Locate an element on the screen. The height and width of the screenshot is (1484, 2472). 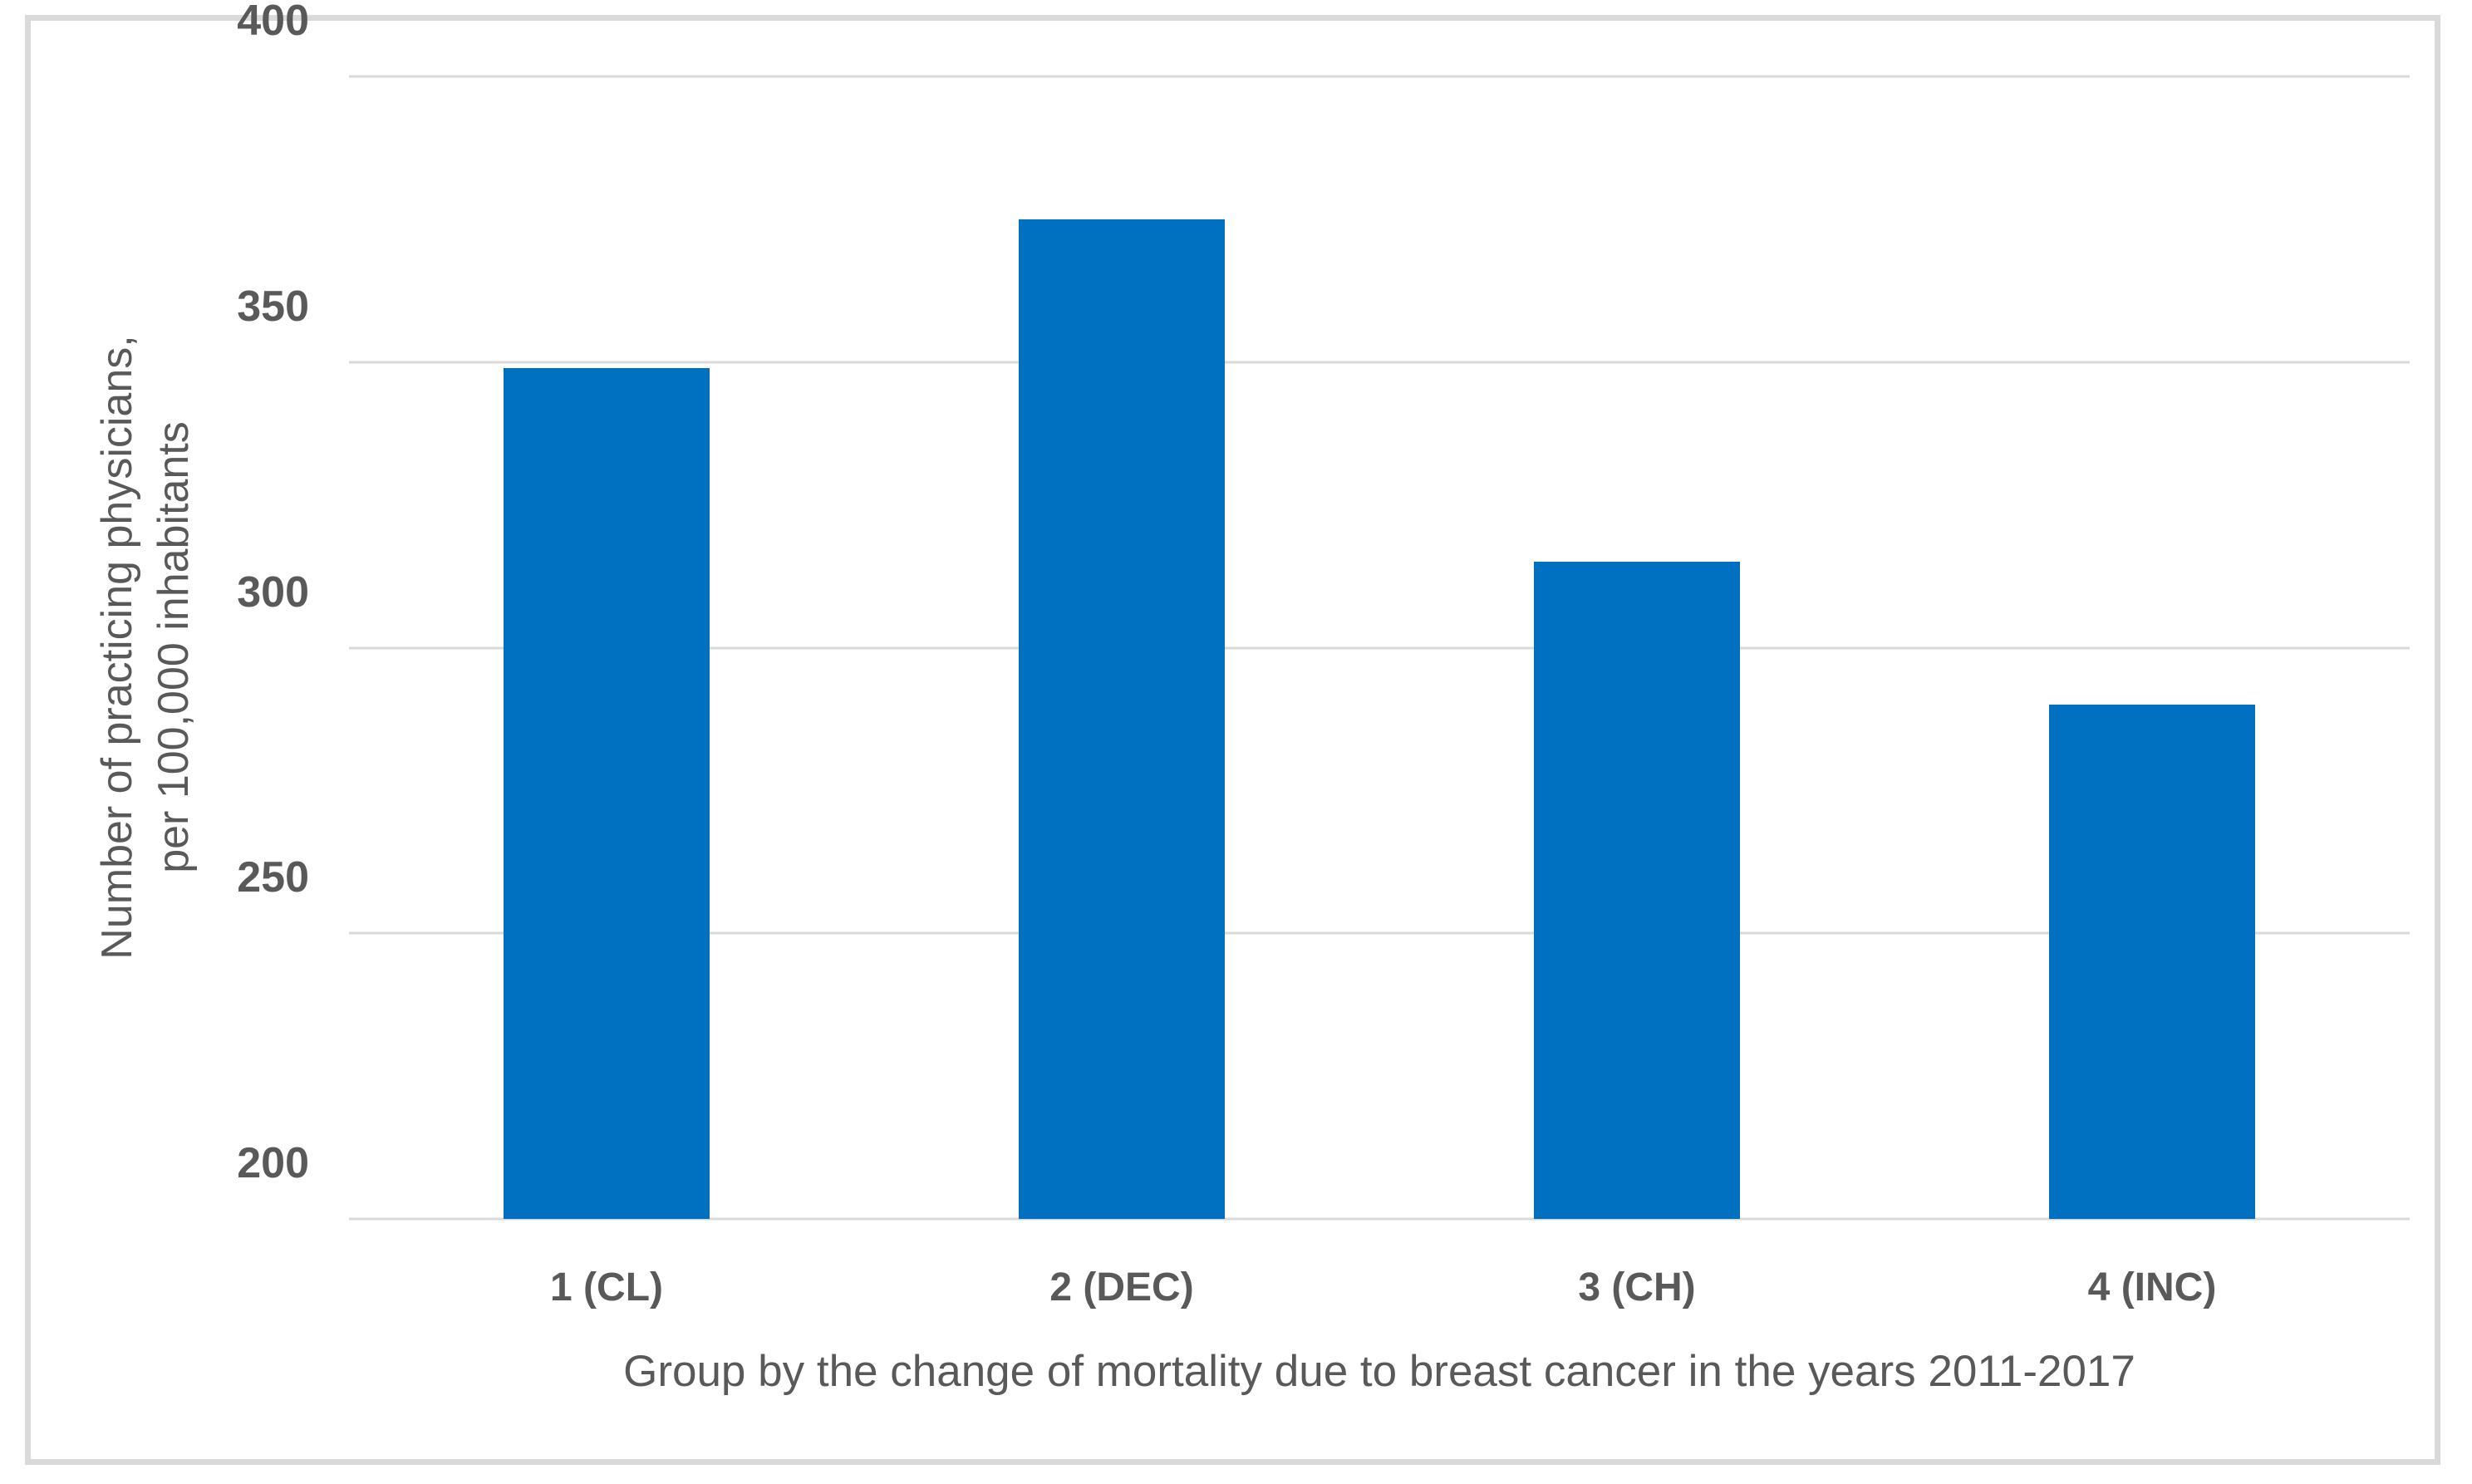
bar-4 (INC) is located at coordinates (2152, 962).